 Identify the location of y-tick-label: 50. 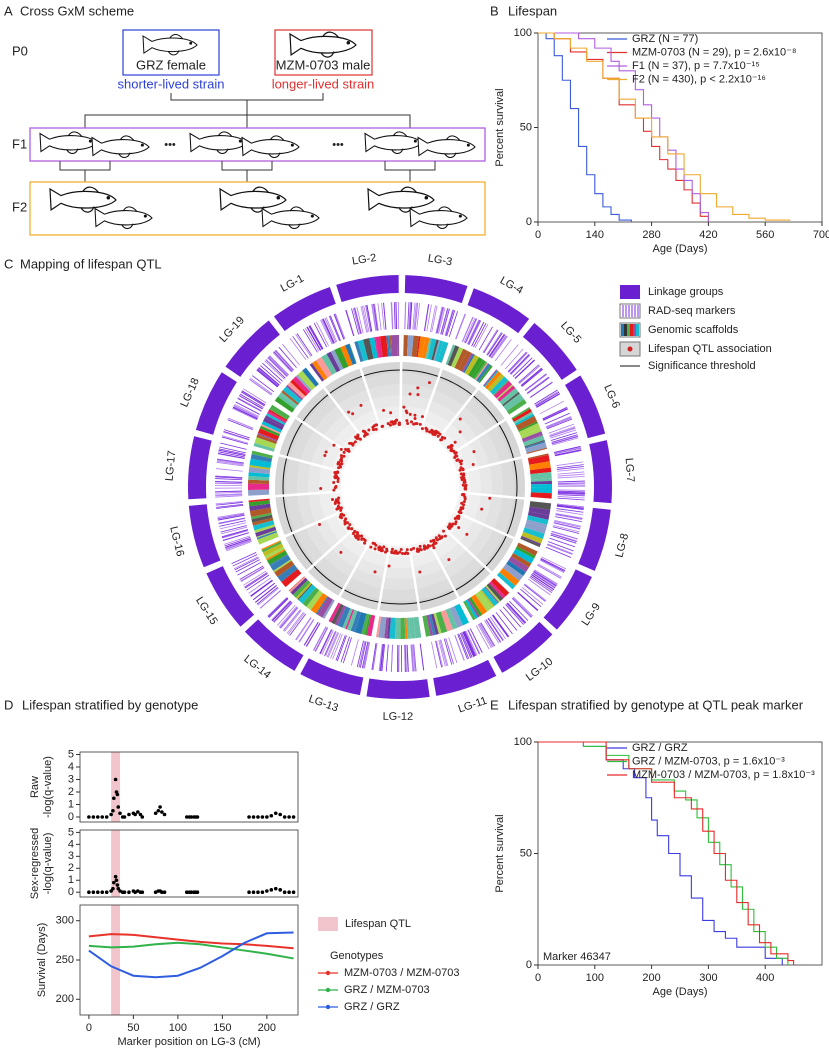
(526, 127).